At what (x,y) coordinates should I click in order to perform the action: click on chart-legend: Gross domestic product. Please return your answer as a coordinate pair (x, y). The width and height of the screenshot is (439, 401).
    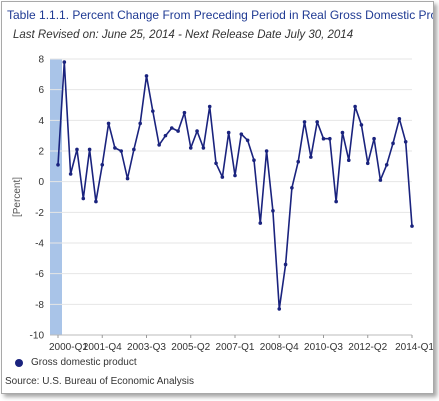
    Looking at the image, I should click on (76, 362).